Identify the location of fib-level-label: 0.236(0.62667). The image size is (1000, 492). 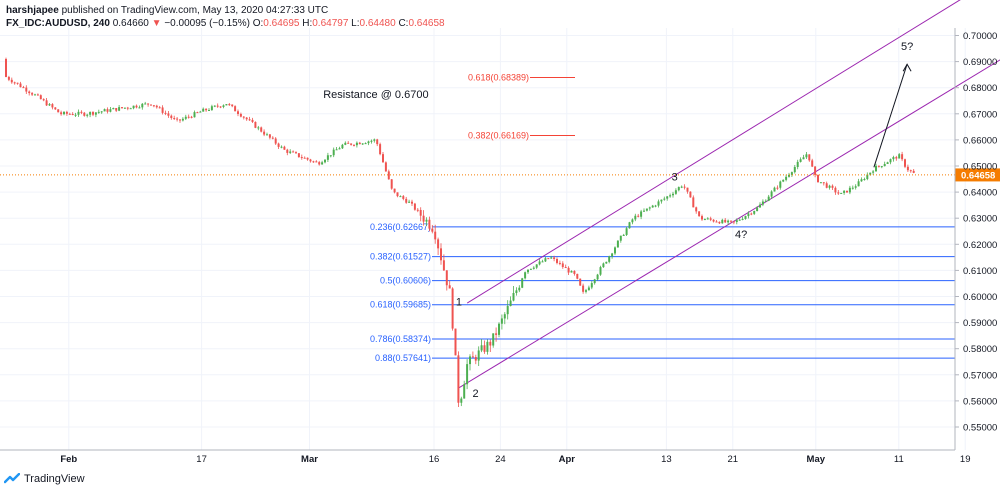
(400, 227).